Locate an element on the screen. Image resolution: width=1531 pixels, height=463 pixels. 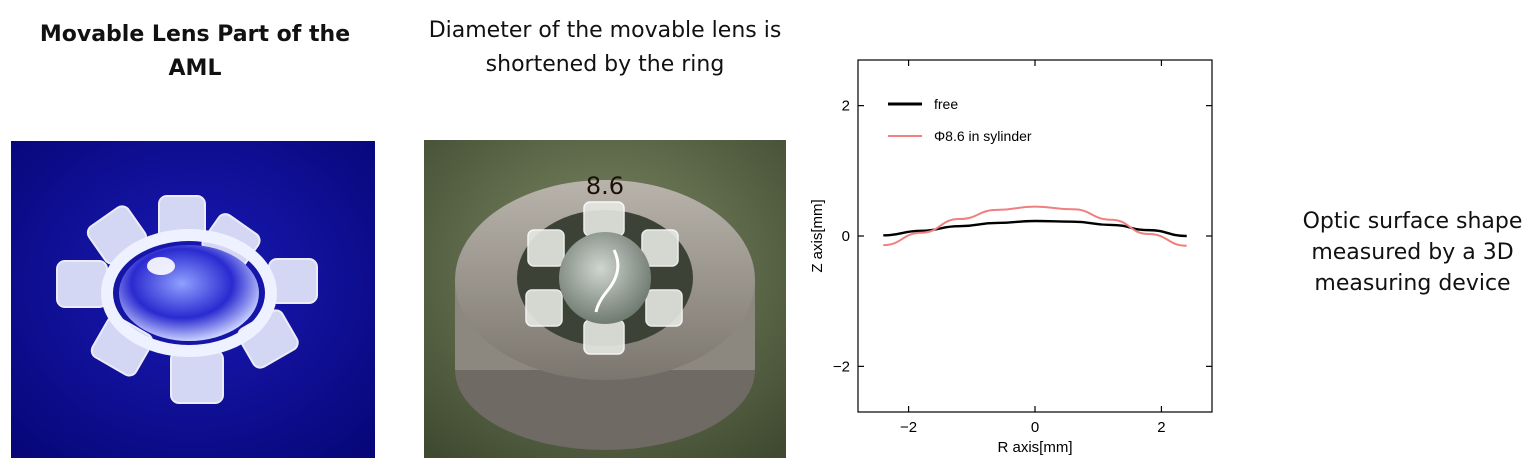
series-line-cylinder is located at coordinates (1035, 226).